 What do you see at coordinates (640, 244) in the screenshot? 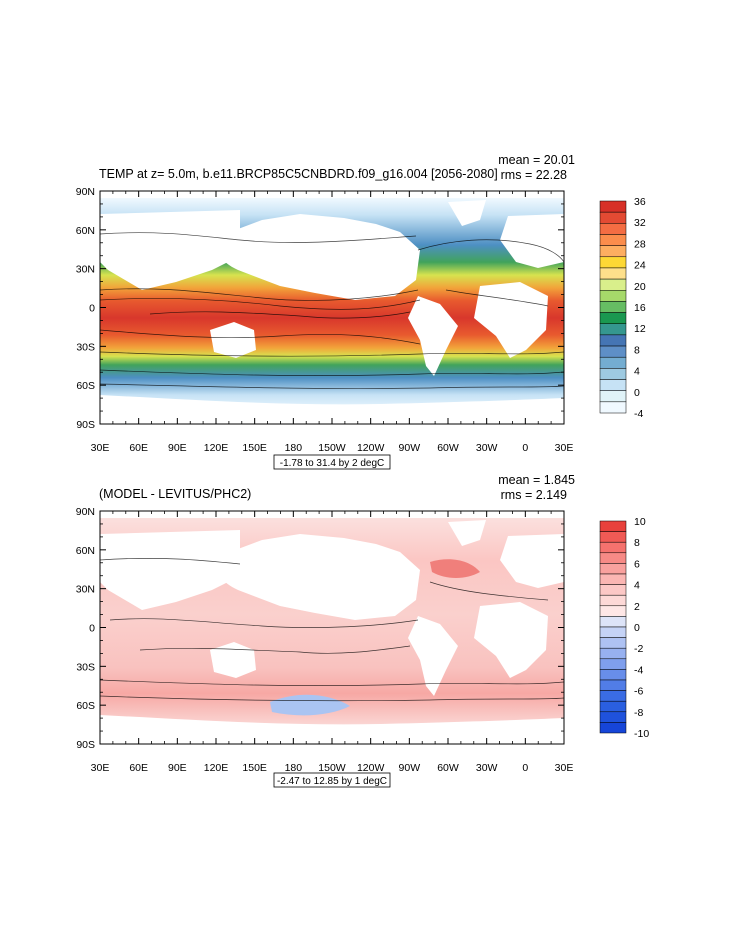
I see `panel-1-colorbar-label: 28` at bounding box center [640, 244].